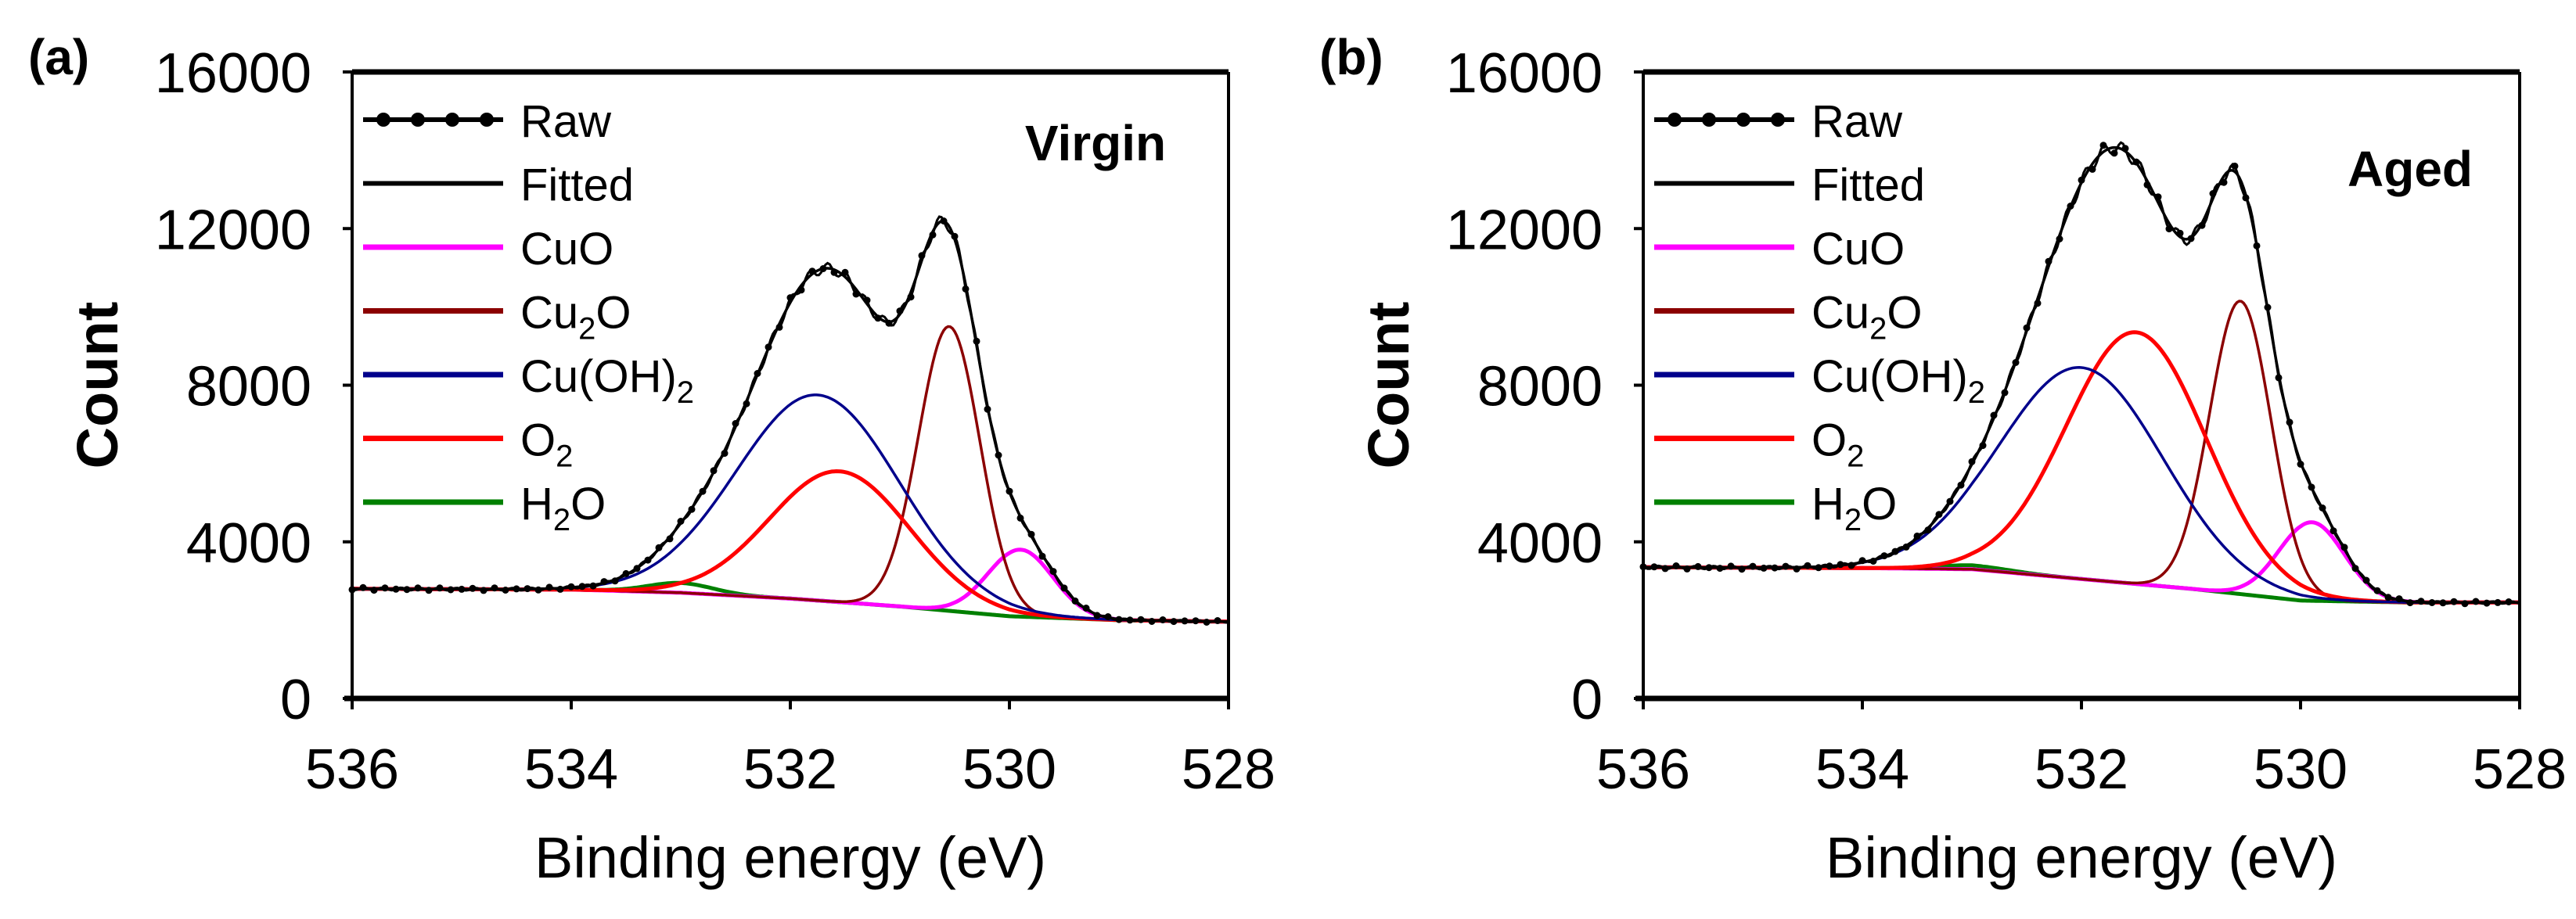 The width and height of the screenshot is (2576, 919). What do you see at coordinates (599, 376) in the screenshot?
I see `legend-label-main: Cu(OH)` at bounding box center [599, 376].